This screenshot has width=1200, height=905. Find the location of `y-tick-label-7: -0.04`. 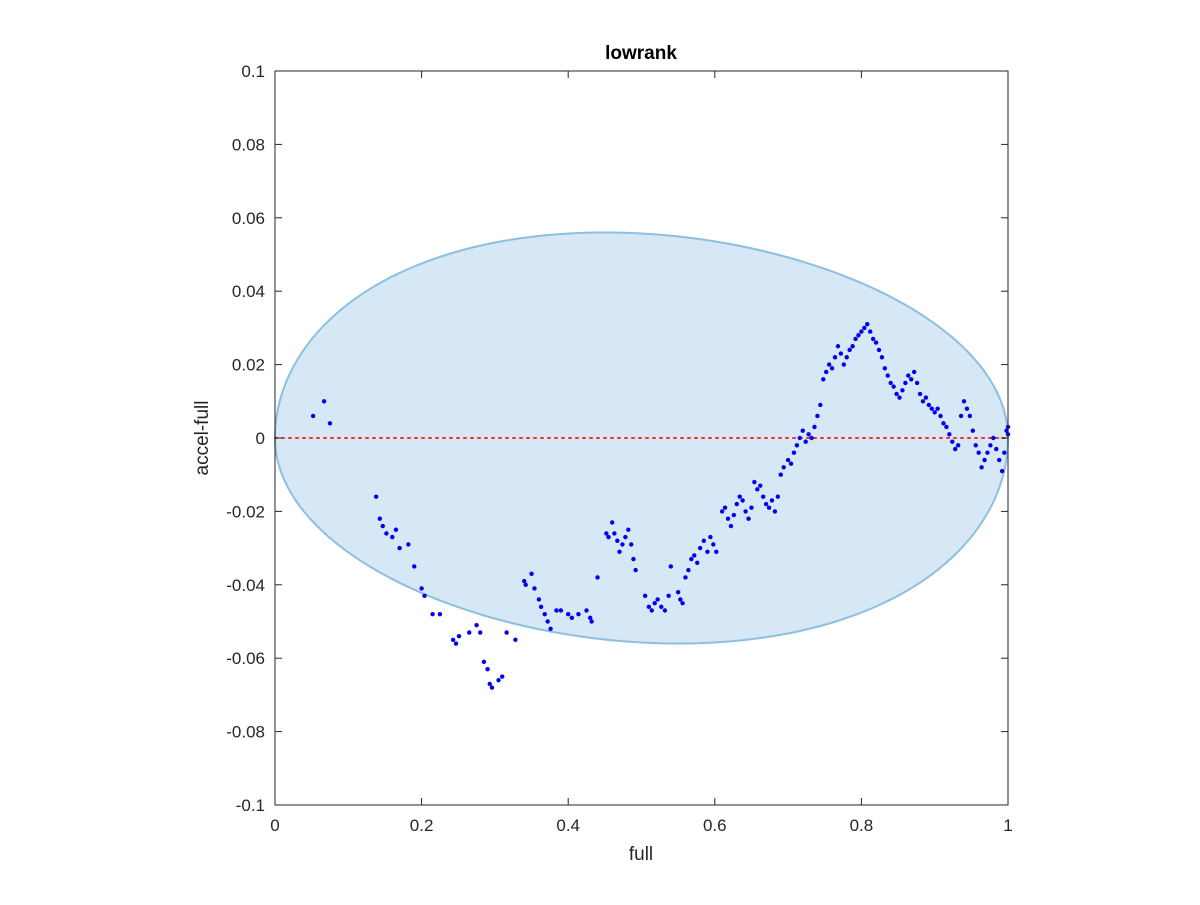

y-tick-label-7: -0.04 is located at coordinates (245, 585).